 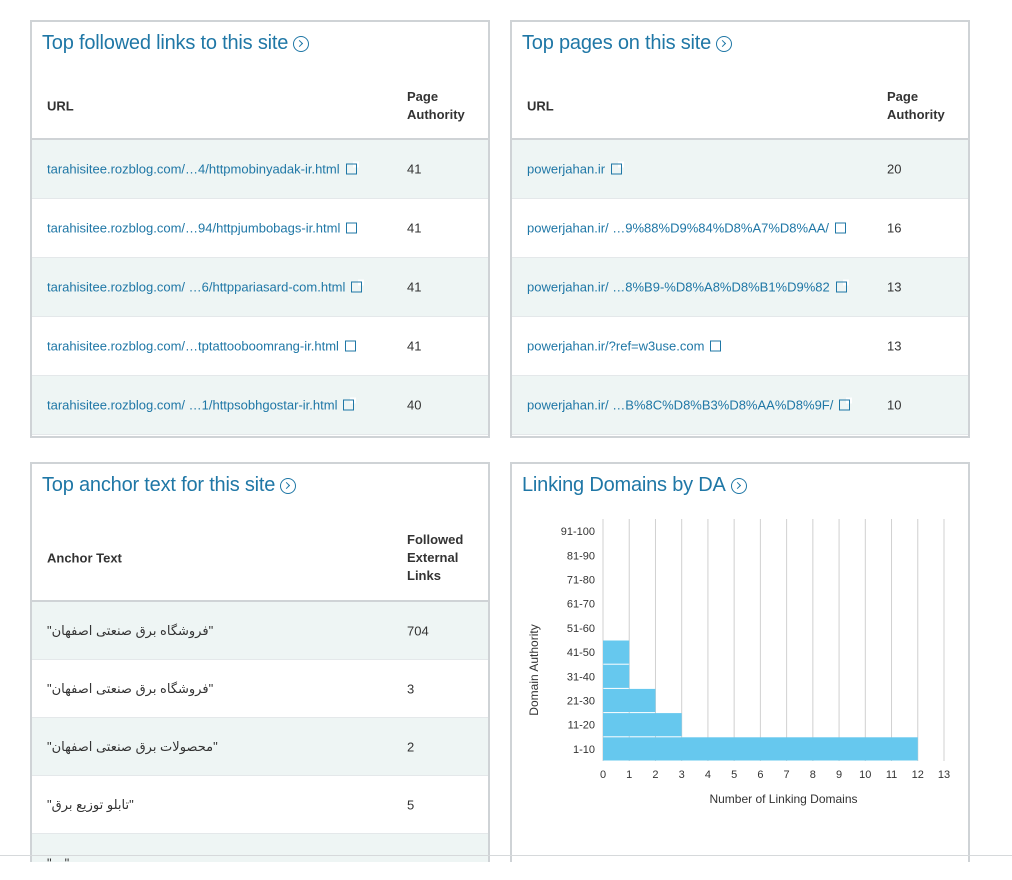 I want to click on x-tick-label: 11, so click(x=891, y=775).